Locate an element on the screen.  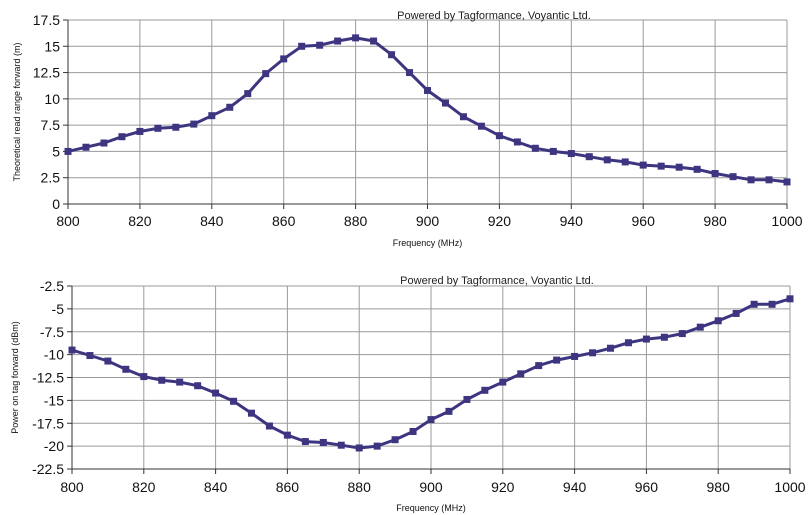
x-tick-label: 1000 is located at coordinates (789, 487).